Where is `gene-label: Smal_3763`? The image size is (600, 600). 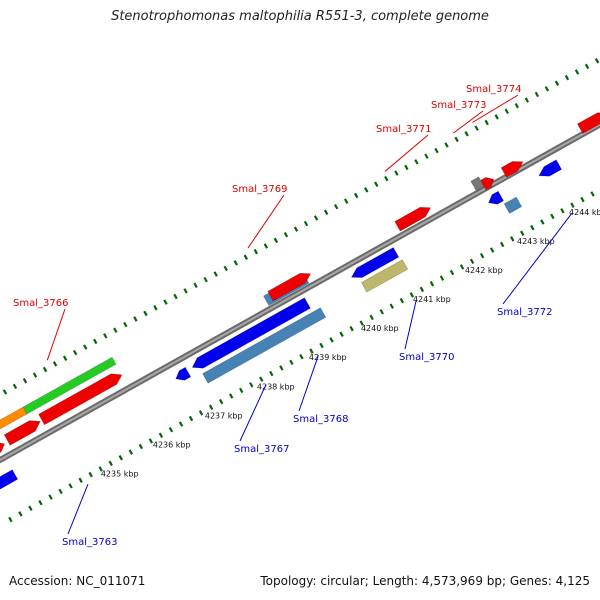 gene-label: Smal_3763 is located at coordinates (89, 542).